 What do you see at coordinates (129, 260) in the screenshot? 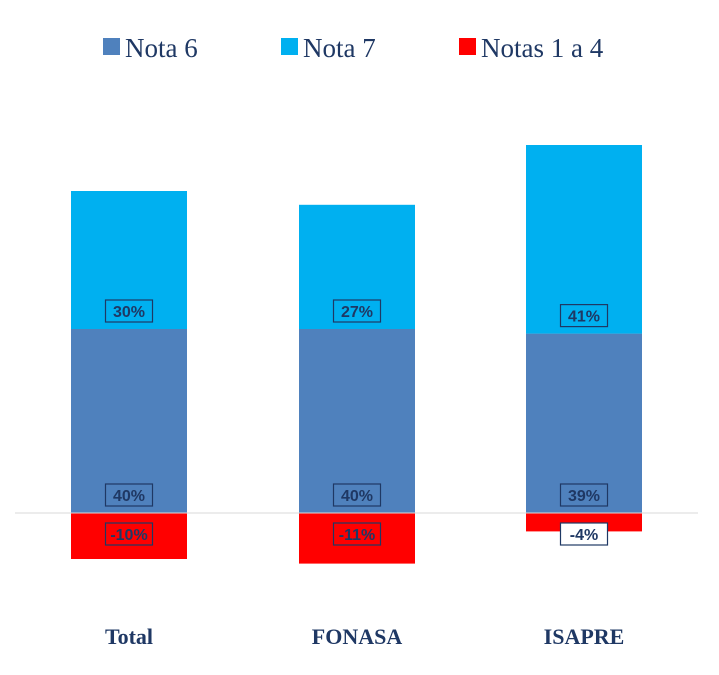
I see `bar-nota-7-total` at bounding box center [129, 260].